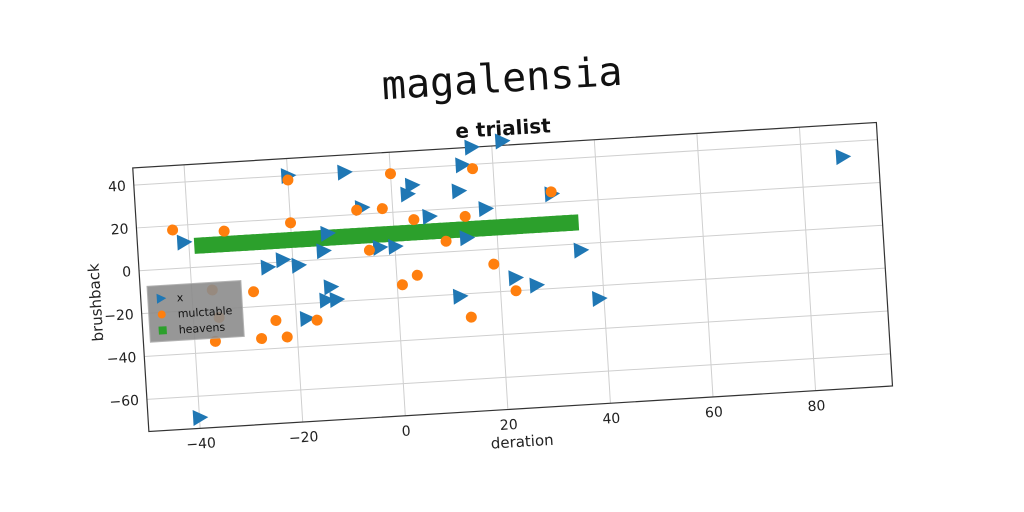  I want to click on x-tick-label: 20, so click(508, 425).